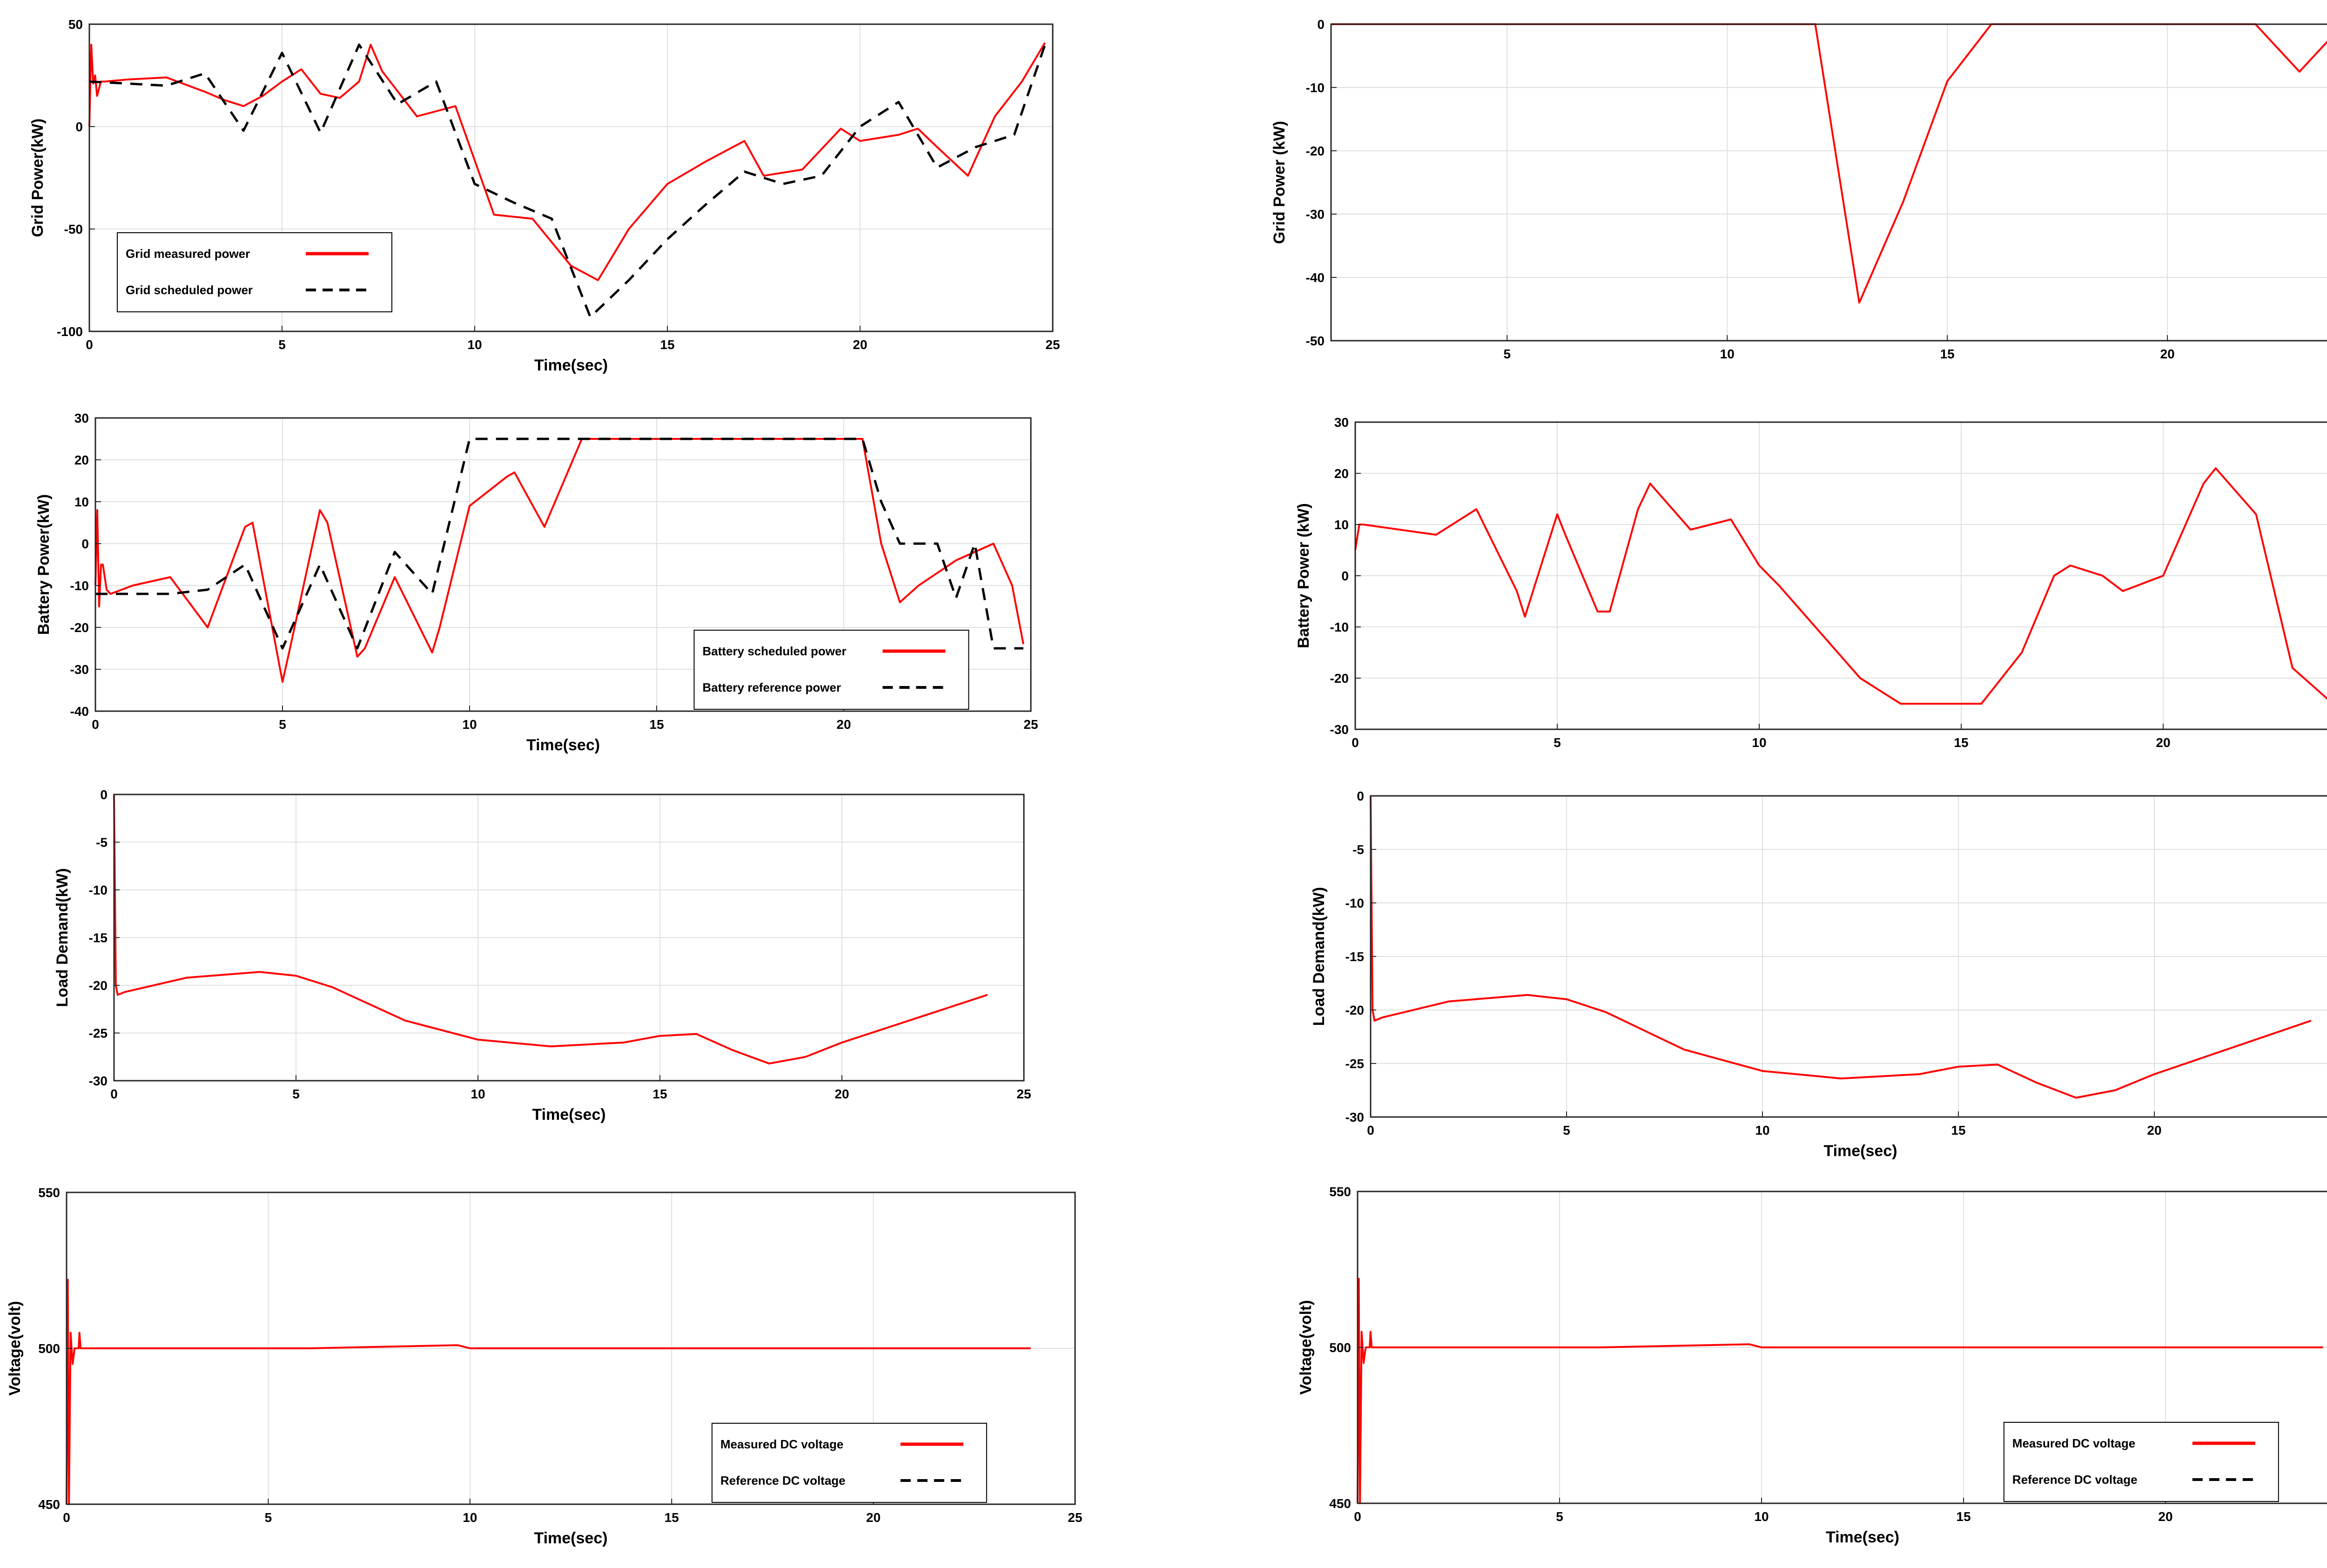 Image resolution: width=2327 pixels, height=1568 pixels. What do you see at coordinates (81, 502) in the screenshot?
I see `y-tick-label: 10` at bounding box center [81, 502].